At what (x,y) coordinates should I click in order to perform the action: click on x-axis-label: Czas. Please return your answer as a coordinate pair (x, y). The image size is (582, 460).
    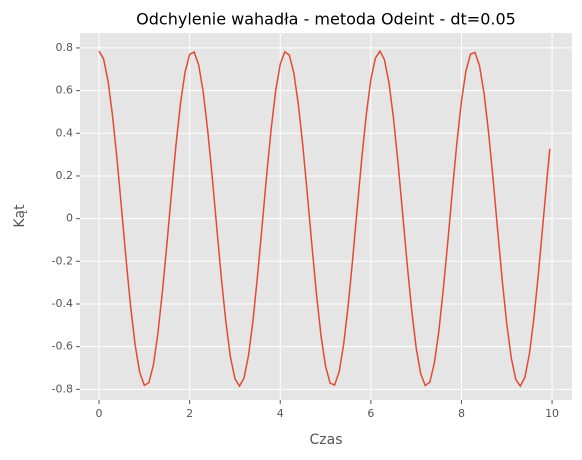
    Looking at the image, I should click on (326, 440).